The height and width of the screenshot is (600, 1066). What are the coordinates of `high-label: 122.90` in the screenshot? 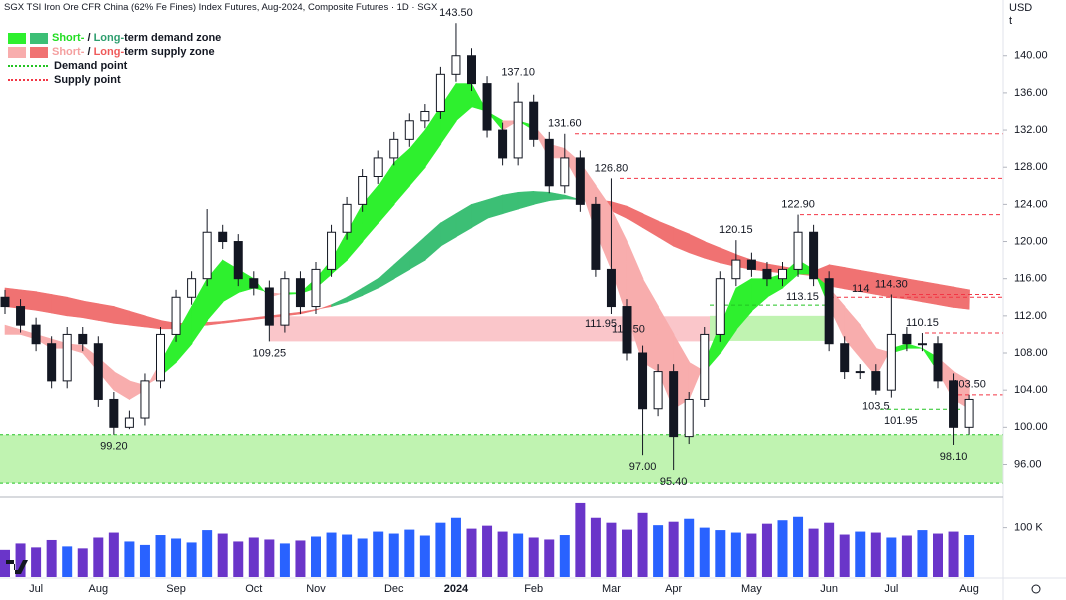 It's located at (798, 204).